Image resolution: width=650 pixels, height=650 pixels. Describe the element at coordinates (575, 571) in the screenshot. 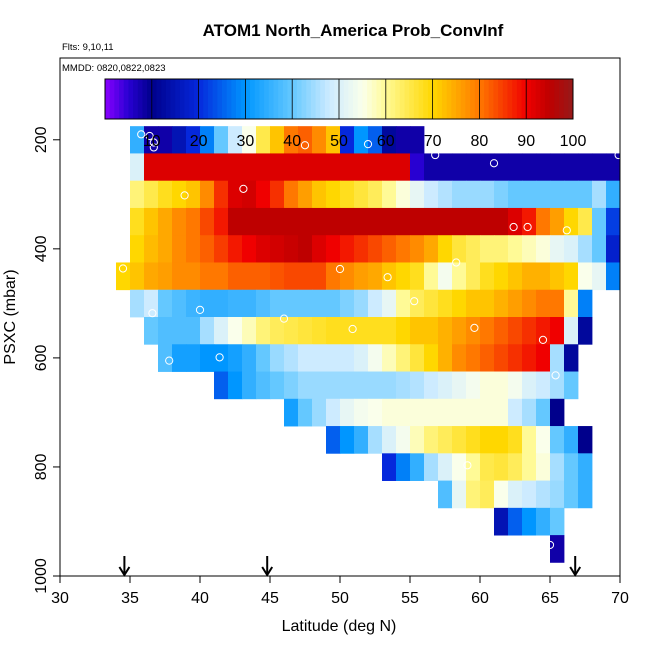

I see `flight-arrow-head` at that location.